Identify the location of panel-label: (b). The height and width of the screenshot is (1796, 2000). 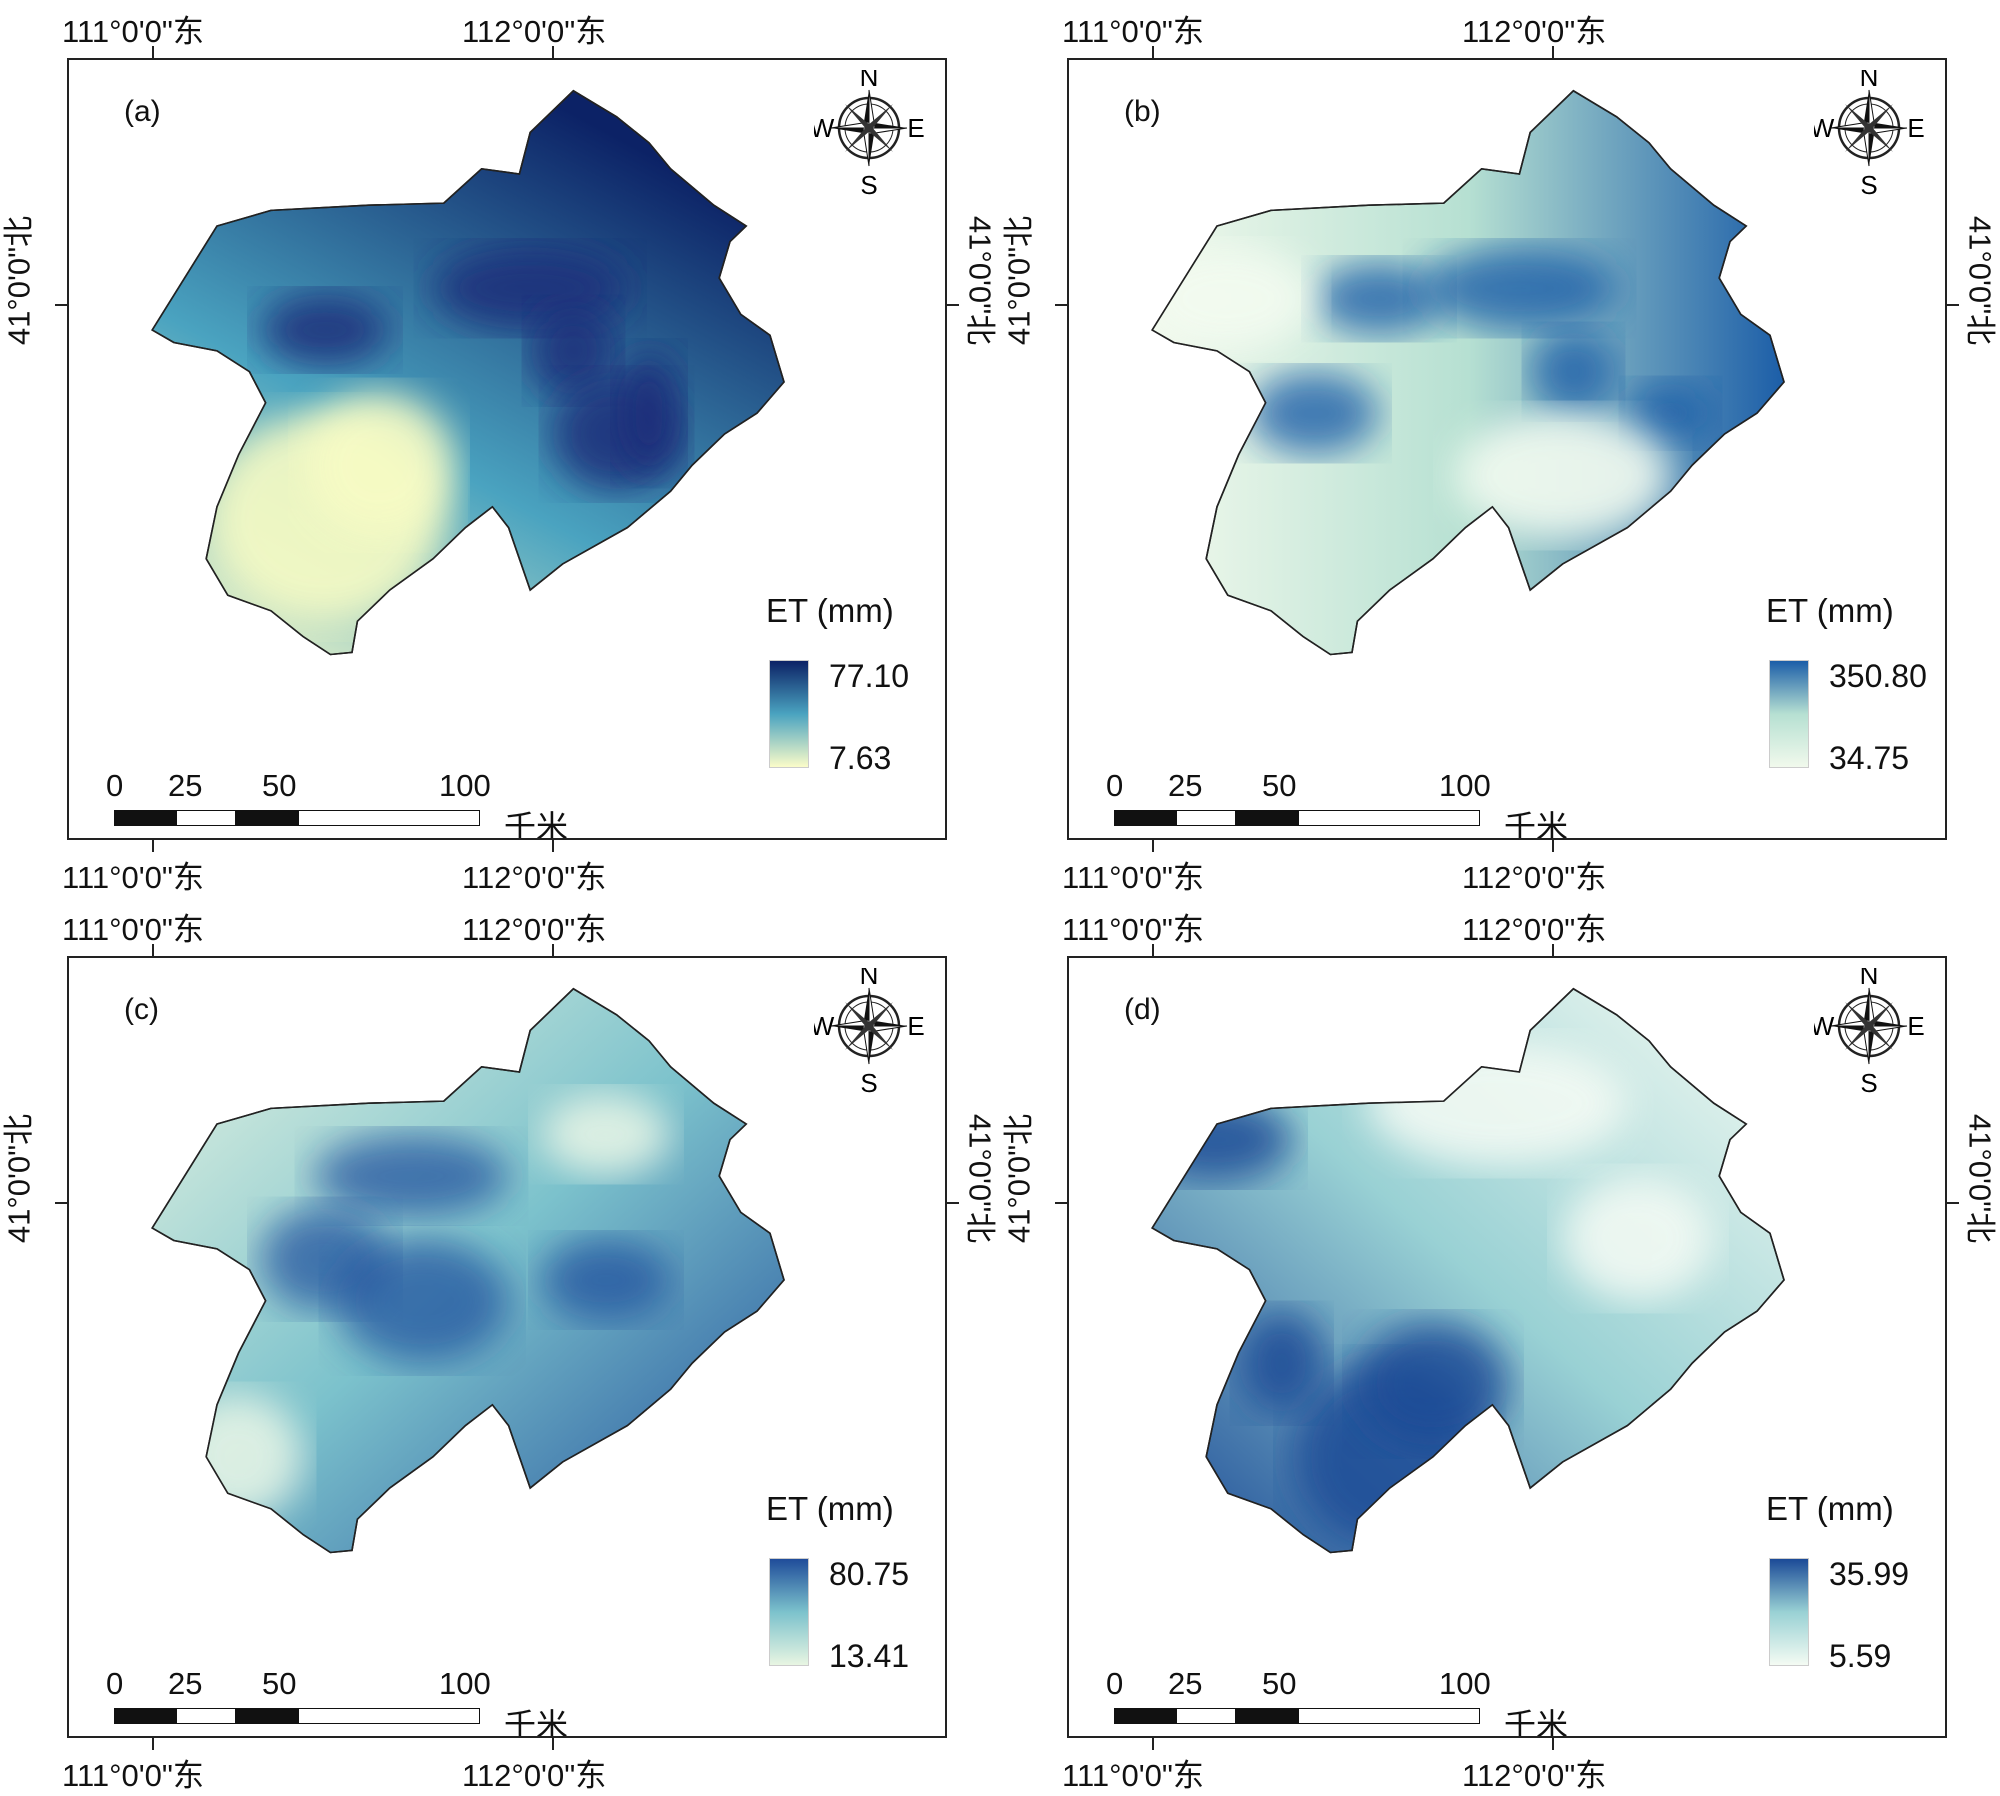
(1142, 111).